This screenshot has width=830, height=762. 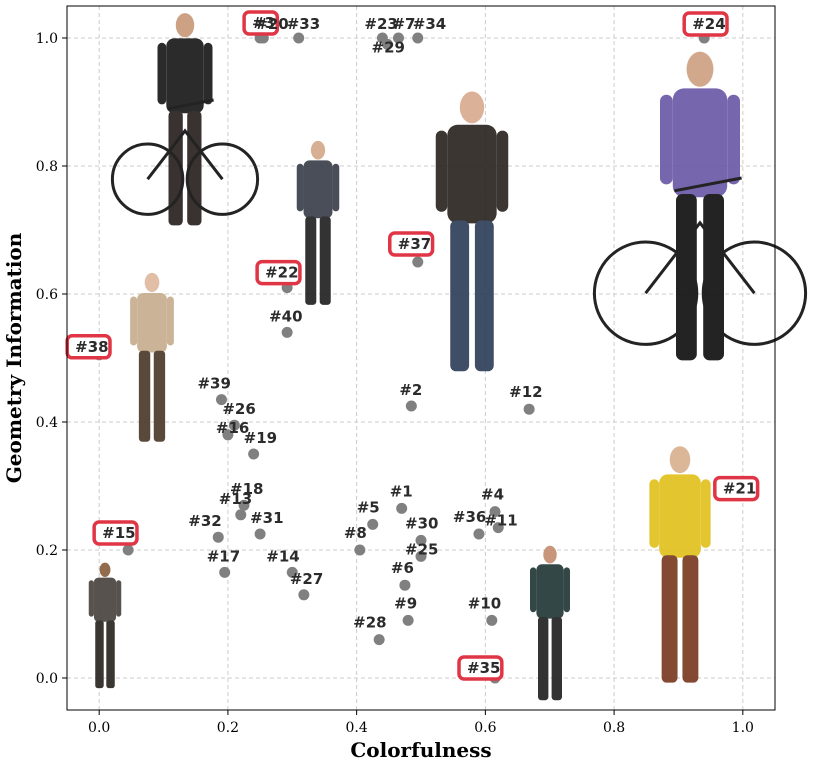 I want to click on x-tick-label: 1.0, so click(x=743, y=728).